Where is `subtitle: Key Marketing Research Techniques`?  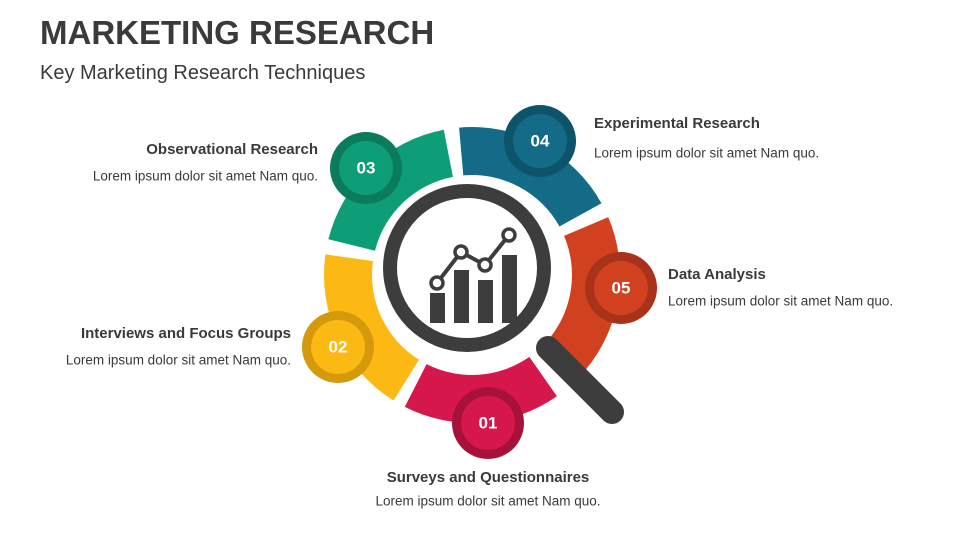
subtitle: Key Marketing Research Techniques is located at coordinates (203, 73).